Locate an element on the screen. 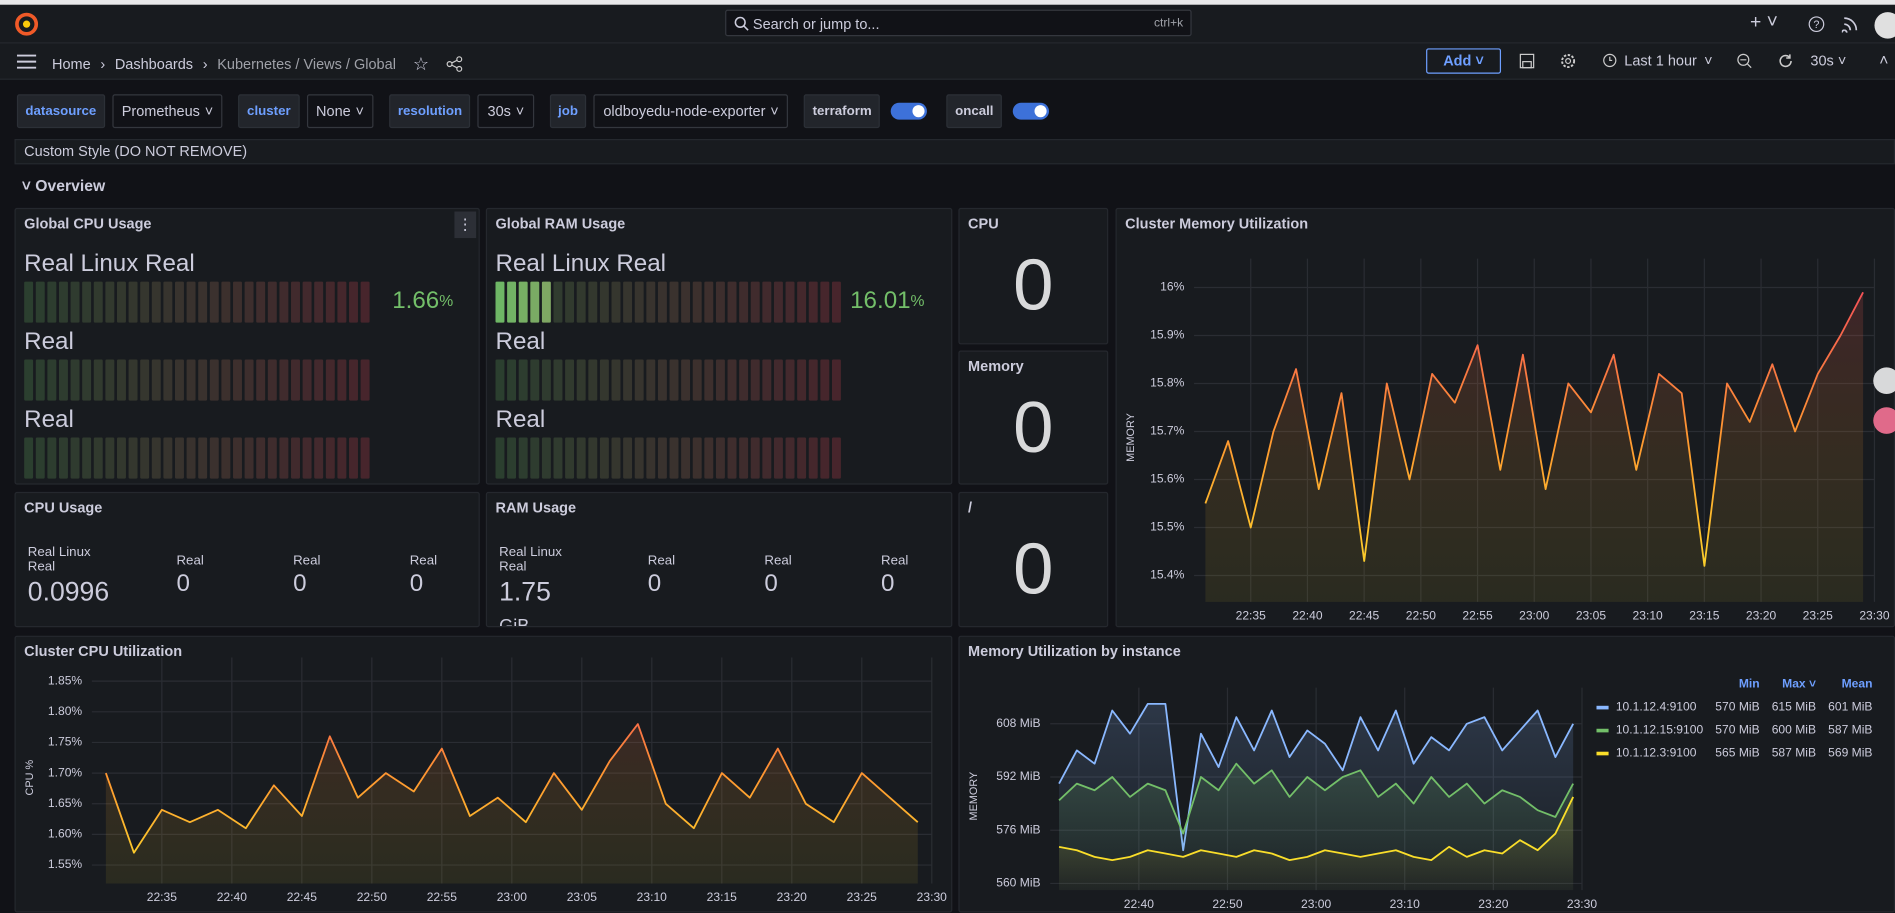 This screenshot has height=913, width=1895. stat-value: 1.75 GiB is located at coordinates (535, 601).